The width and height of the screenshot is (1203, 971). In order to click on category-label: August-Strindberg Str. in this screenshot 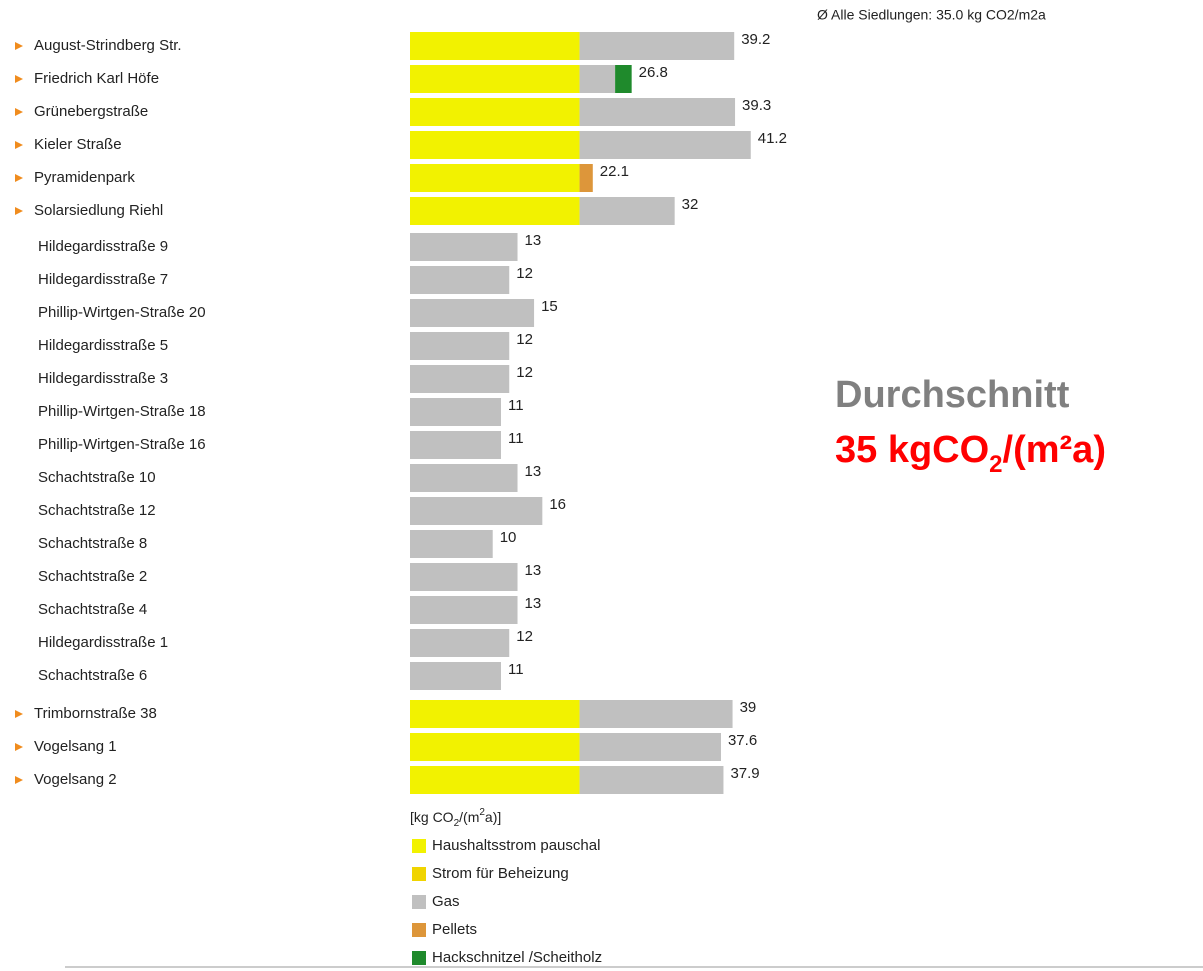, I will do `click(108, 45)`.